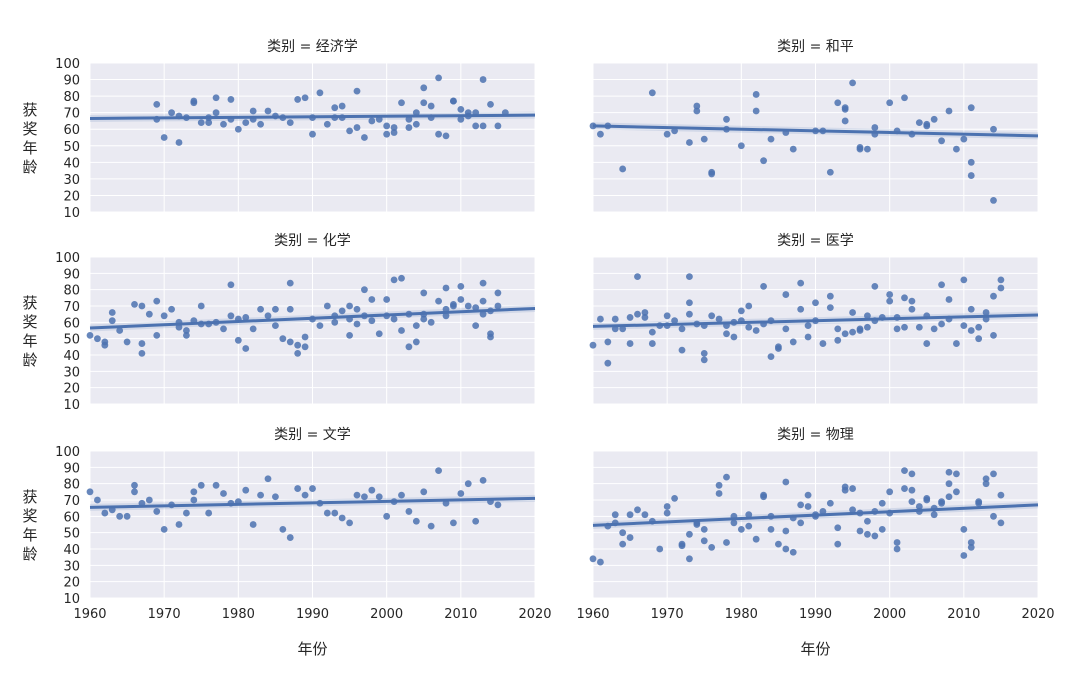 The image size is (1080, 696). I want to click on x-tick-label: 1970, so click(667, 614).